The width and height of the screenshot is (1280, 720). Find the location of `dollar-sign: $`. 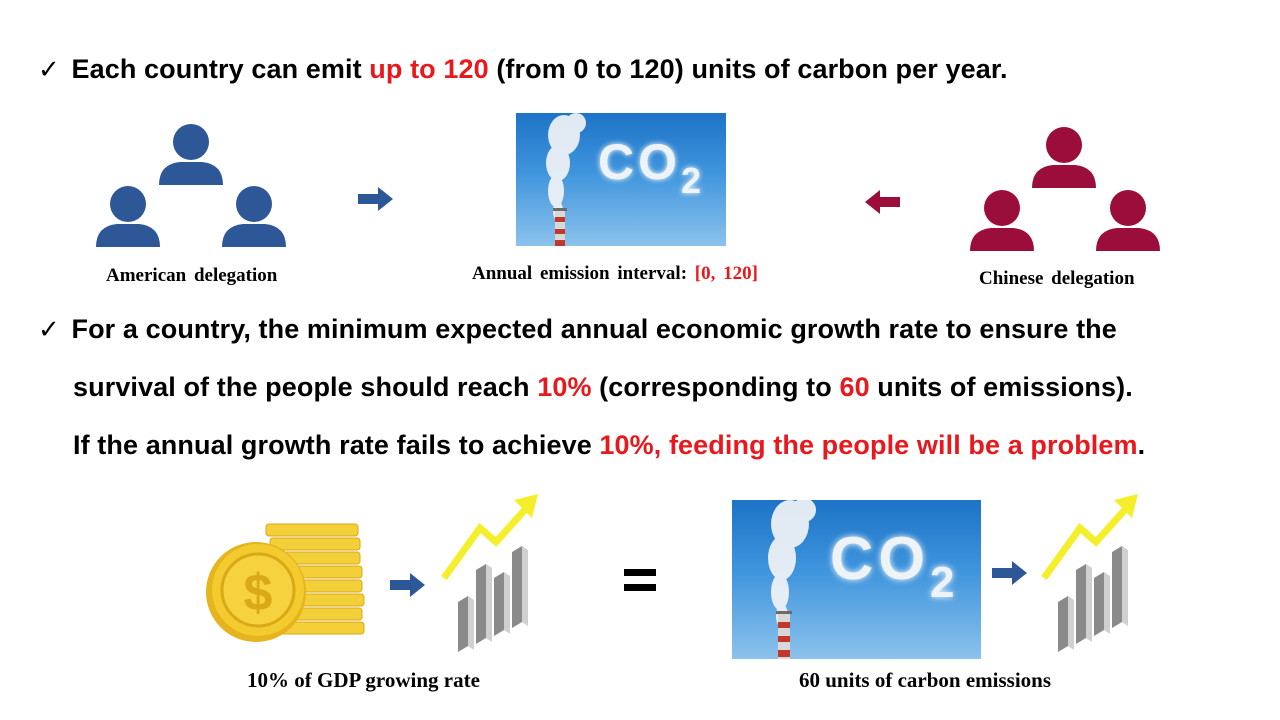

dollar-sign: $ is located at coordinates (258, 593).